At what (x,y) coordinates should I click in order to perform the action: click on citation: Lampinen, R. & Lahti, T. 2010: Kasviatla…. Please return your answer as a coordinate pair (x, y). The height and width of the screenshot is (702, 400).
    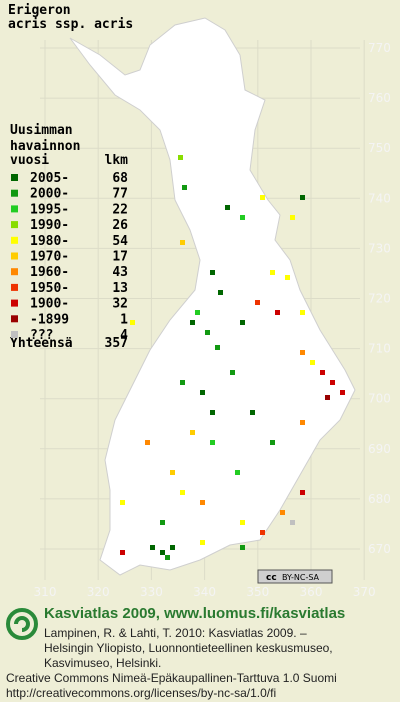
    Looking at the image, I should click on (175, 633).